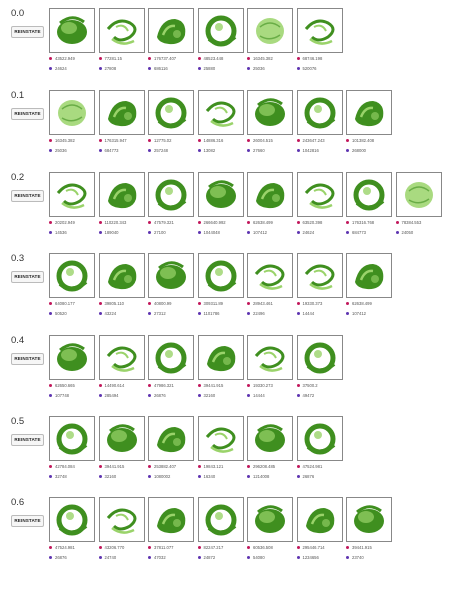  I want to click on thumbnail-value-secondary: 107412, so click(257, 232).